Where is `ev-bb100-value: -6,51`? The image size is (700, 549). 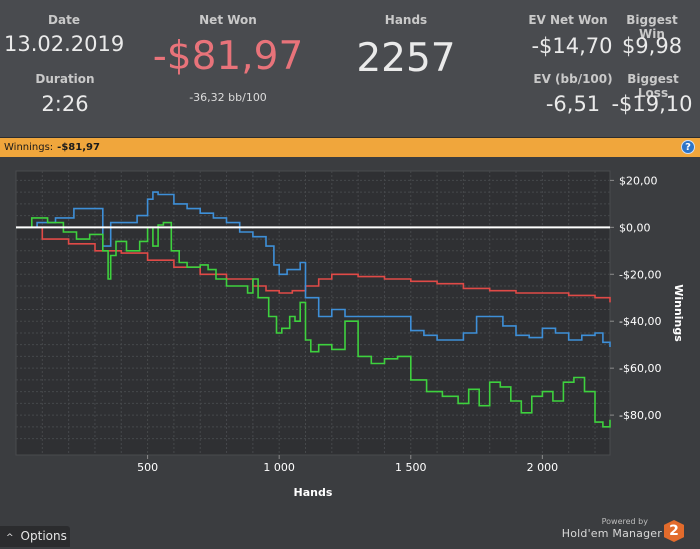 ev-bb100-value: -6,51 is located at coordinates (573, 104).